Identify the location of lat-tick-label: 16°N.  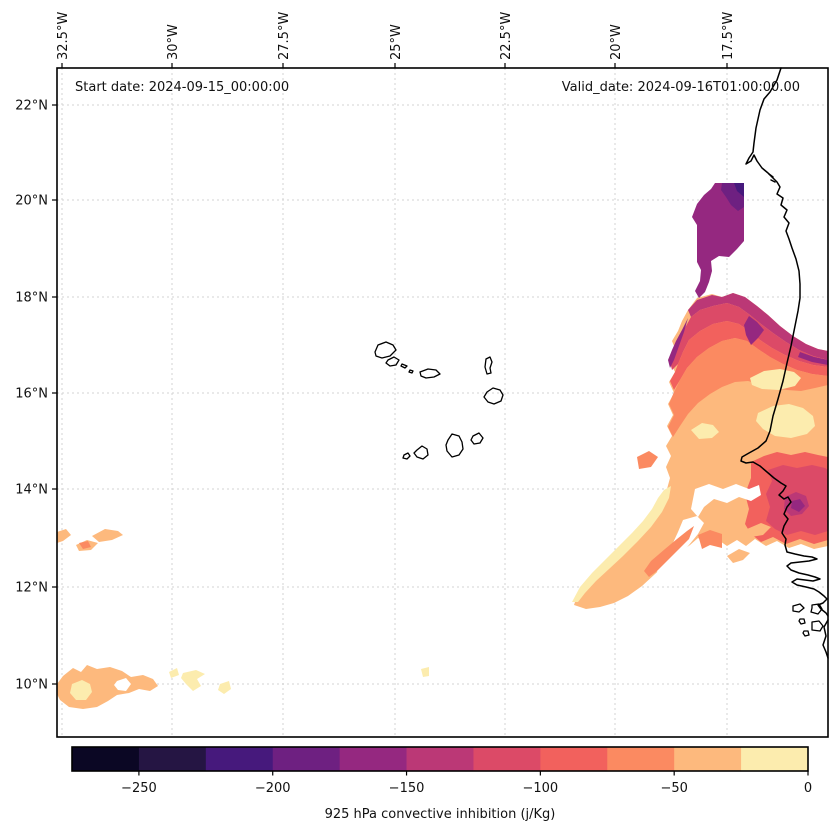
(31, 394).